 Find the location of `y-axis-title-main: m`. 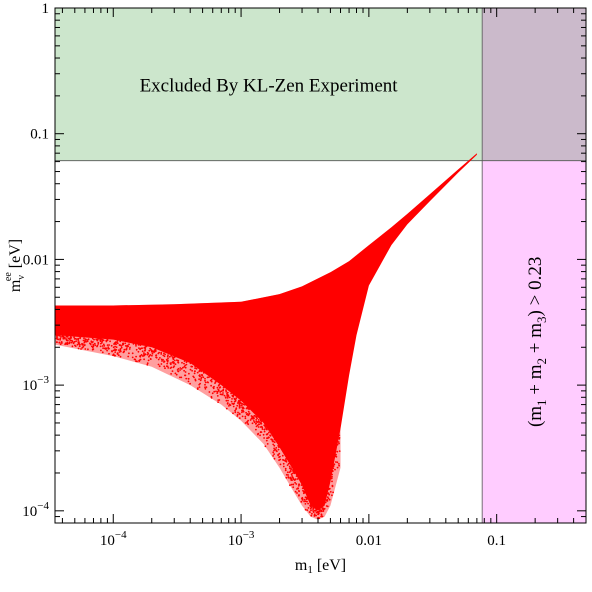

y-axis-title-main: m is located at coordinates (15, 285).